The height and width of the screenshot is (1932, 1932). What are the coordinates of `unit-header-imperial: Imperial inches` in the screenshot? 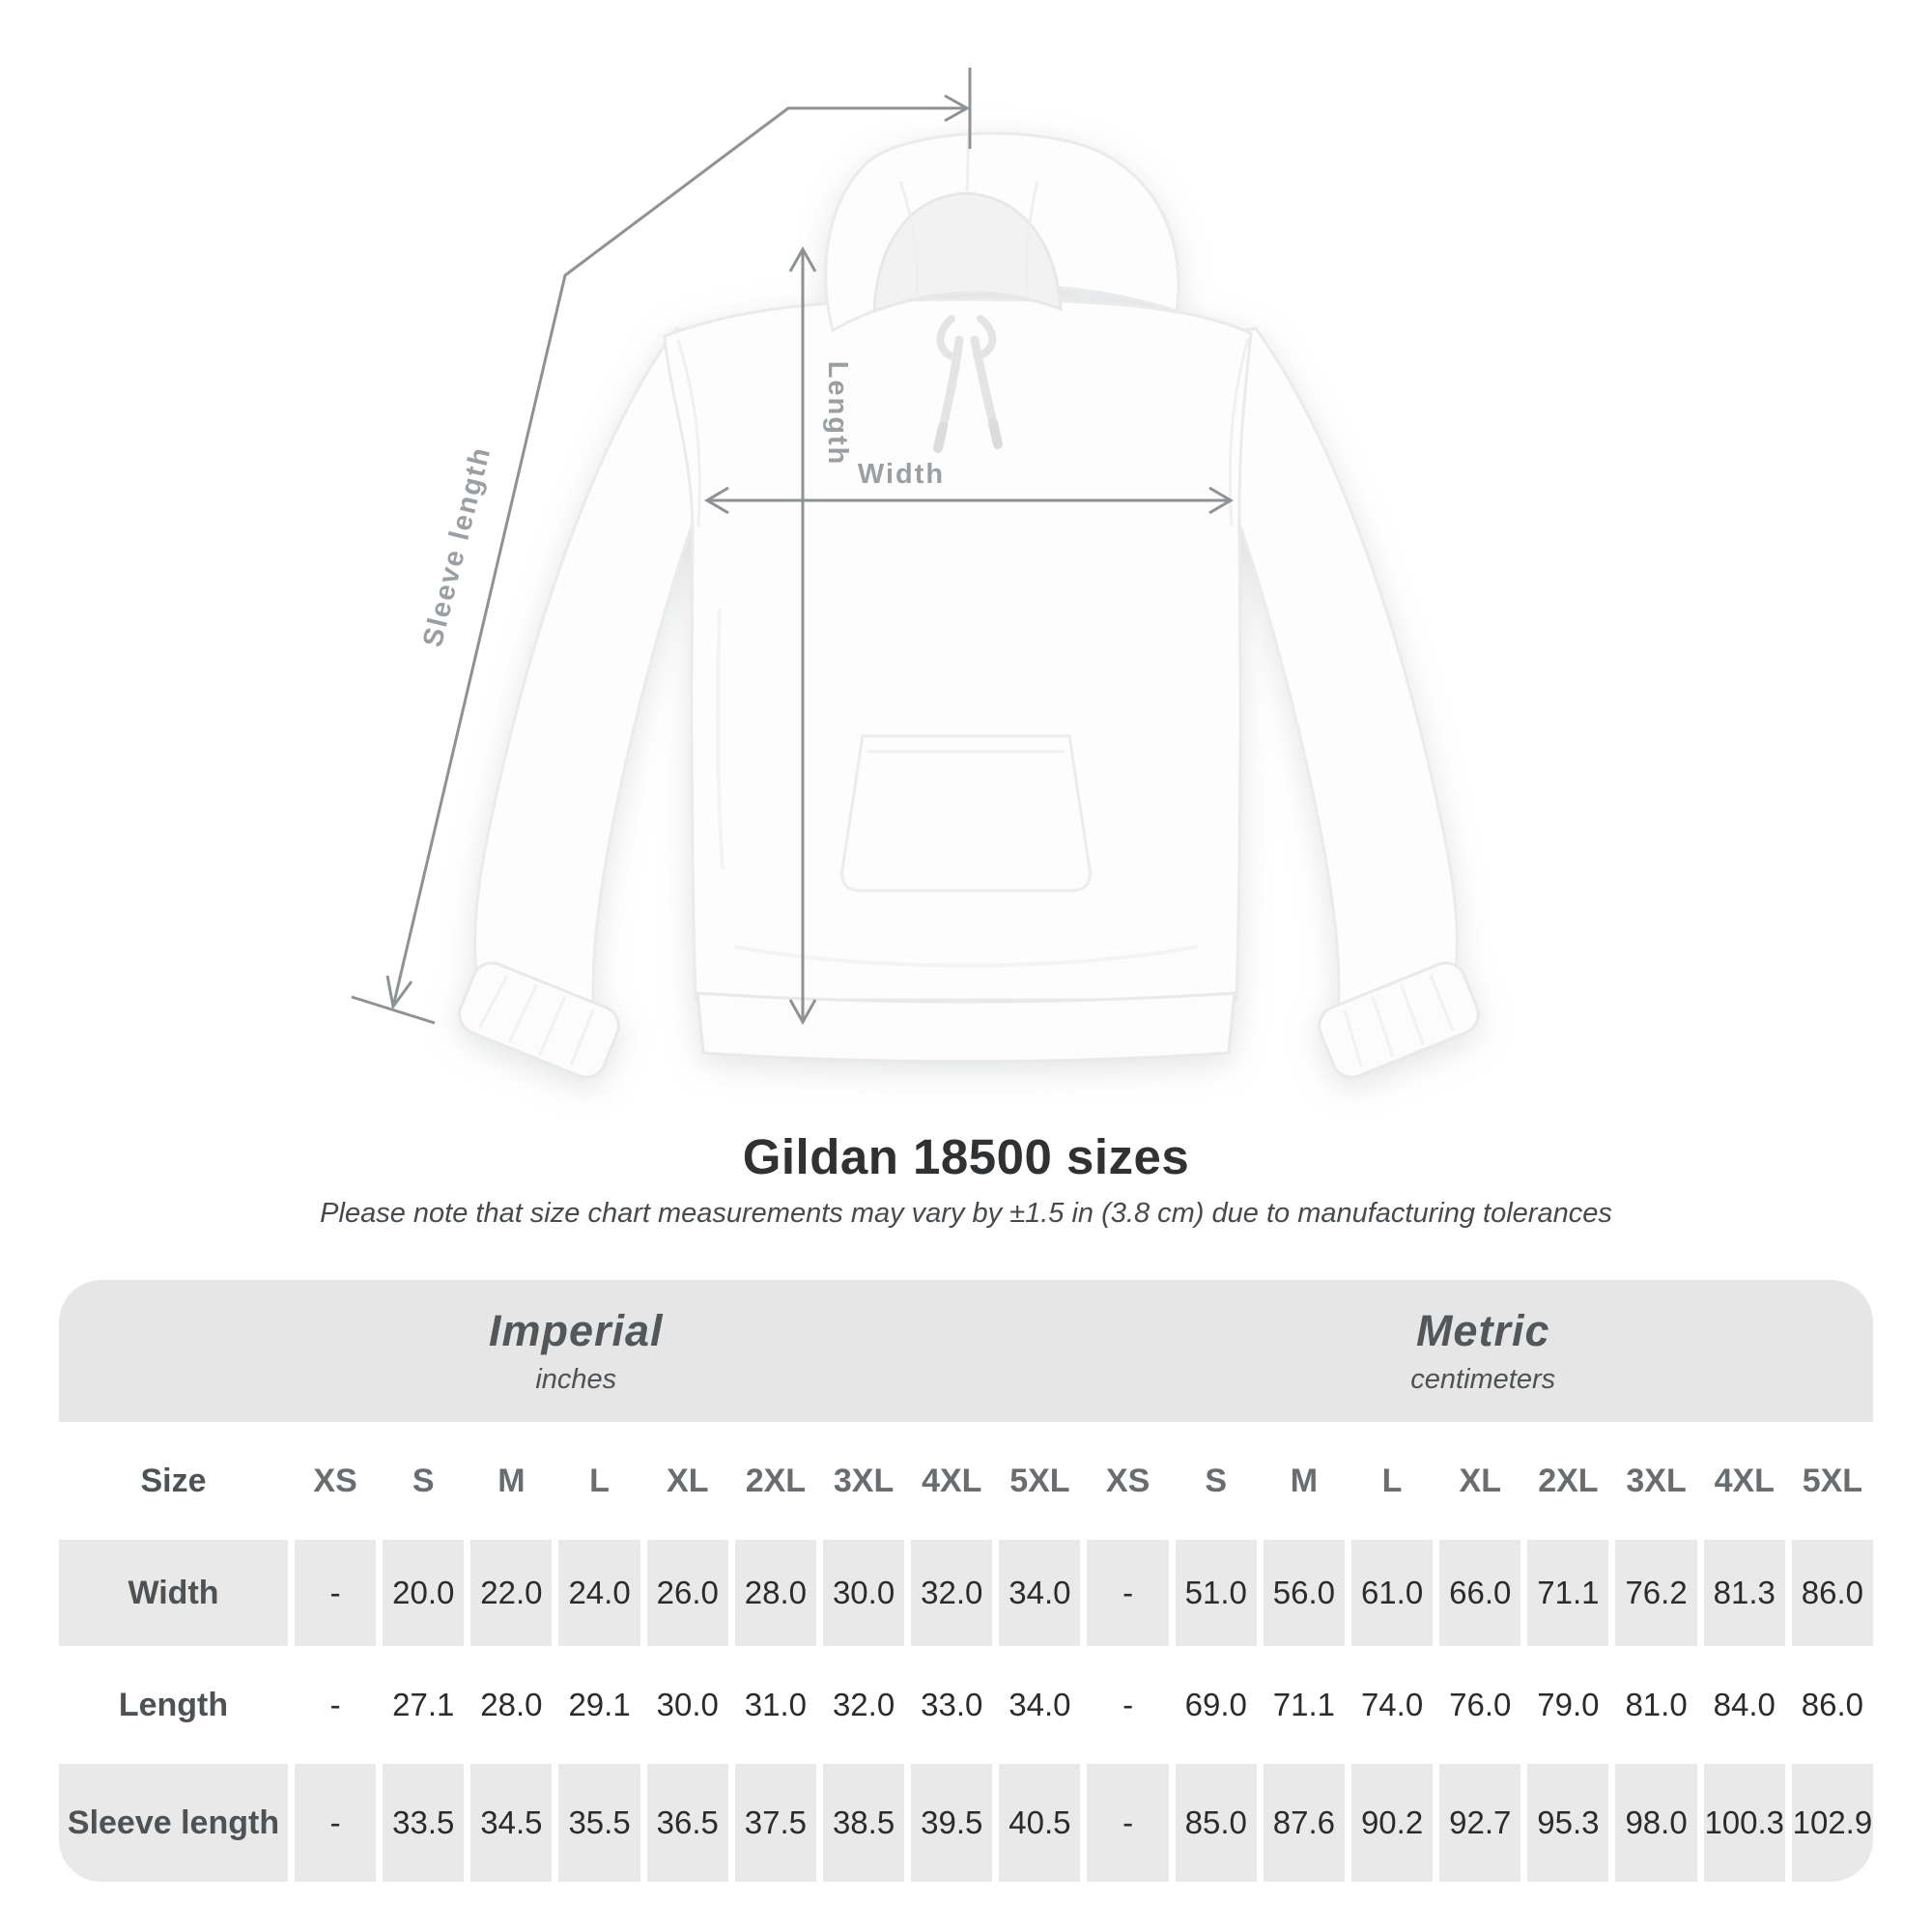 It's located at (576, 1351).